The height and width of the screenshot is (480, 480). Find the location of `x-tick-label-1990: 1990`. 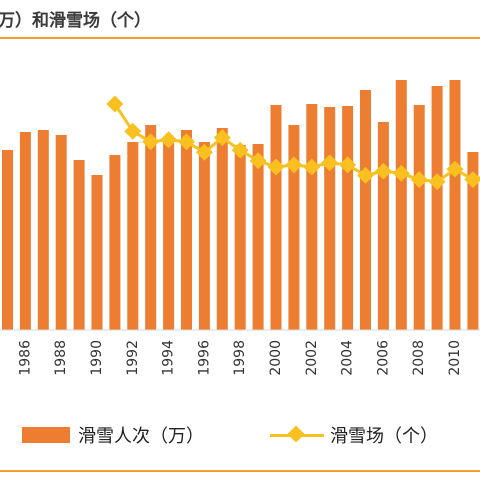

x-tick-label-1990: 1990 is located at coordinates (97, 358).